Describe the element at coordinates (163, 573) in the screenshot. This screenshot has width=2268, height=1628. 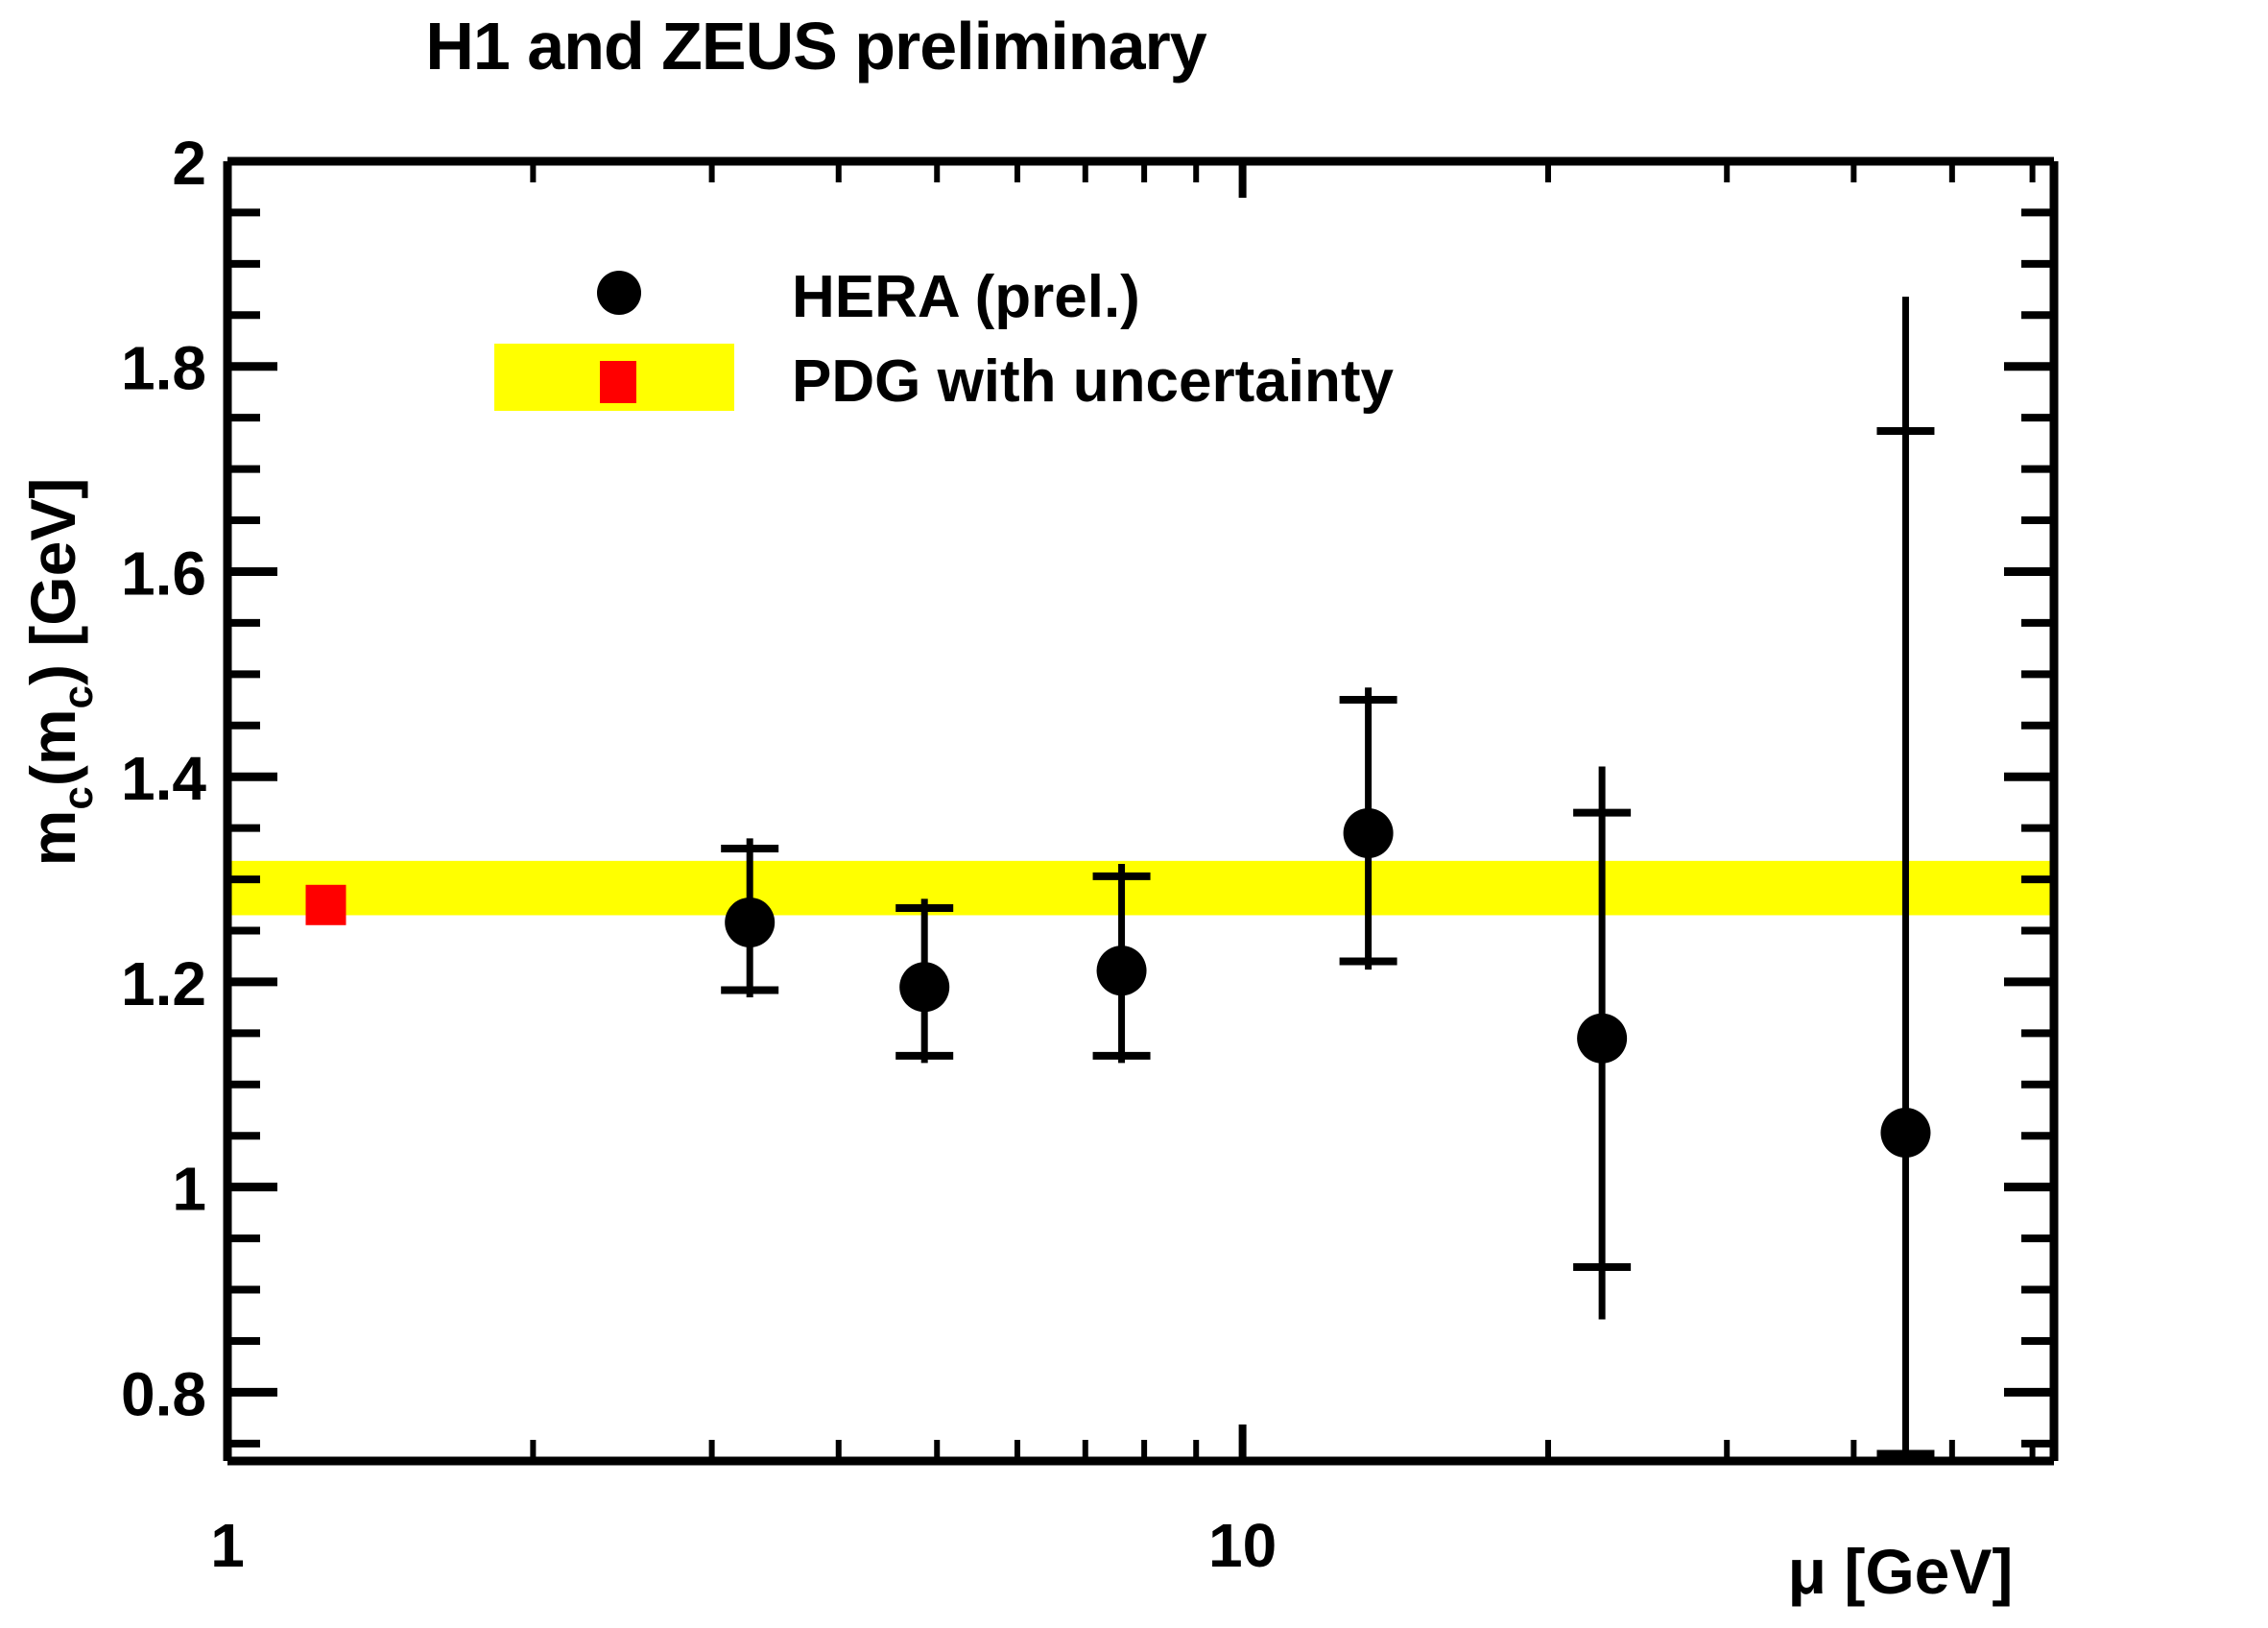
I see `y-tick-label: 1.6` at that location.